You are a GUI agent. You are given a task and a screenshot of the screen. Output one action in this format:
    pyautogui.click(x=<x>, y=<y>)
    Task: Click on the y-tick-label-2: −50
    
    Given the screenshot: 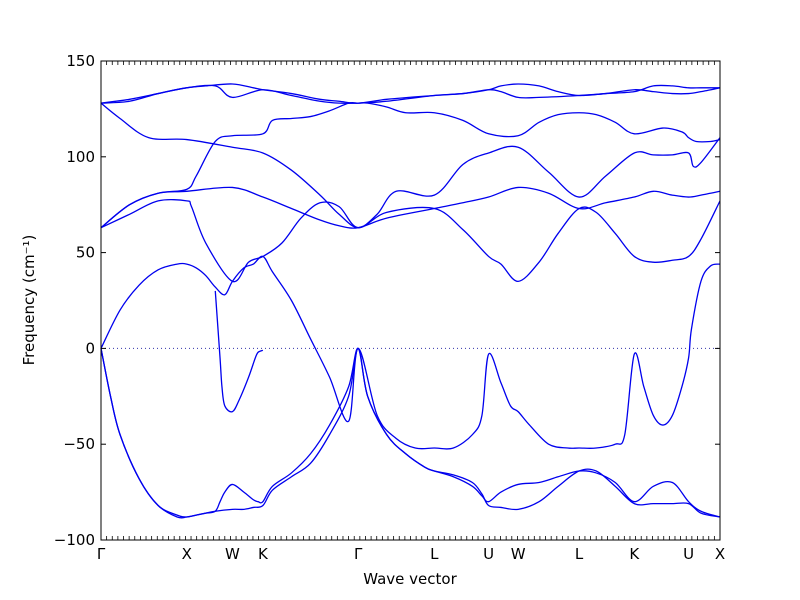 What is the action you would take?
    pyautogui.click(x=79, y=444)
    